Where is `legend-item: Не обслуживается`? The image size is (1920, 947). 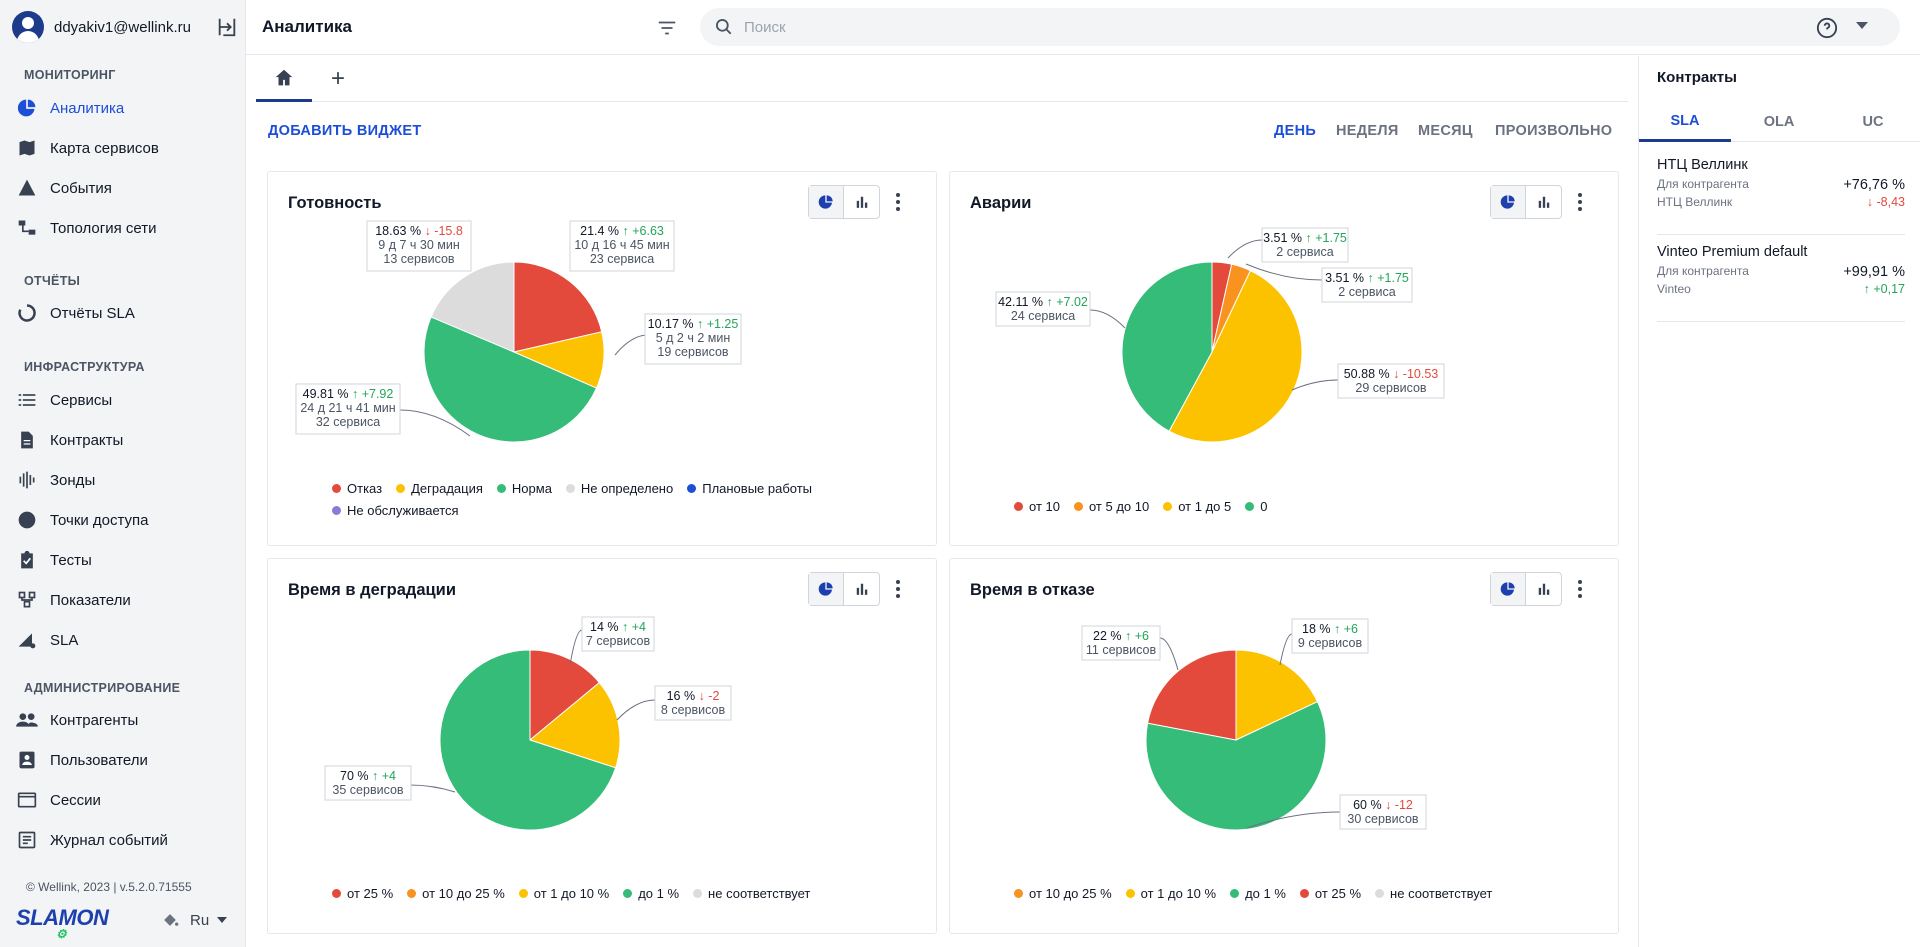 legend-item: Не обслуживается is located at coordinates (395, 510).